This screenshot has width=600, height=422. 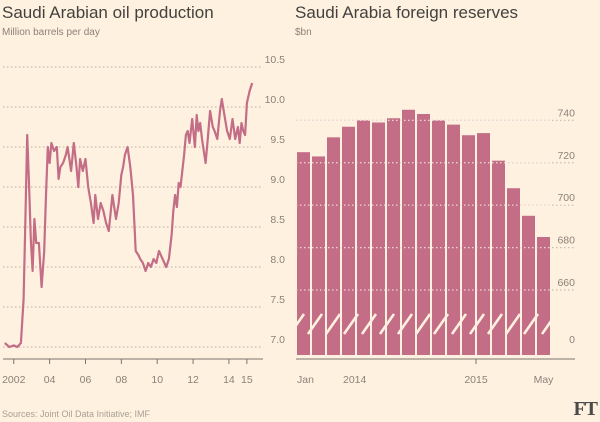 What do you see at coordinates (277, 260) in the screenshot?
I see `oil-y-tick-label: 8.0` at bounding box center [277, 260].